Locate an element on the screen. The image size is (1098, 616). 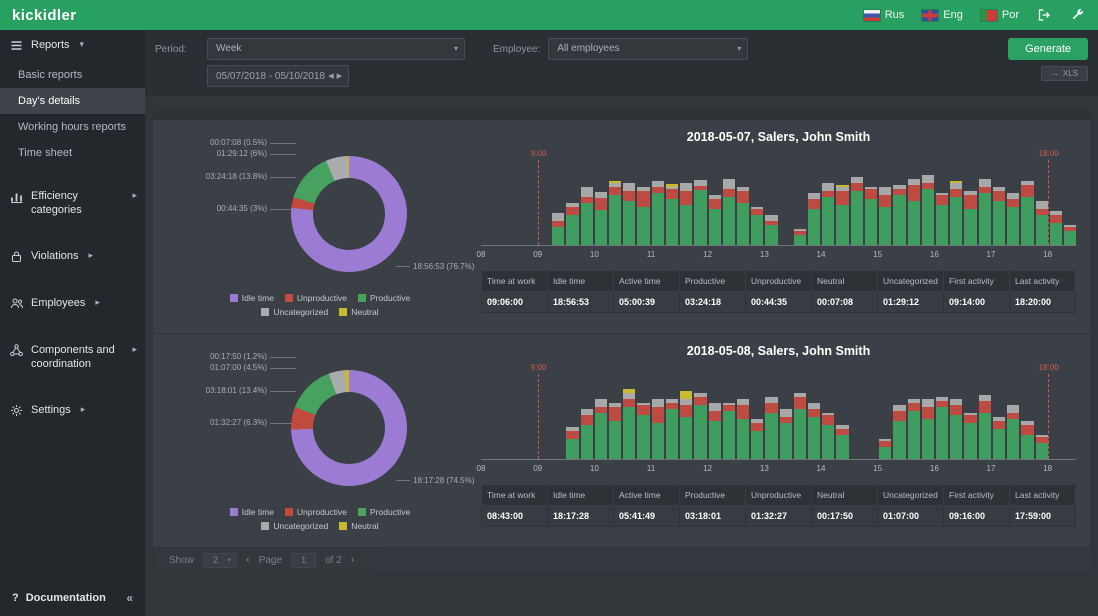
sidebar-item-basic-reports: Basic reports is located at coordinates (50, 74).